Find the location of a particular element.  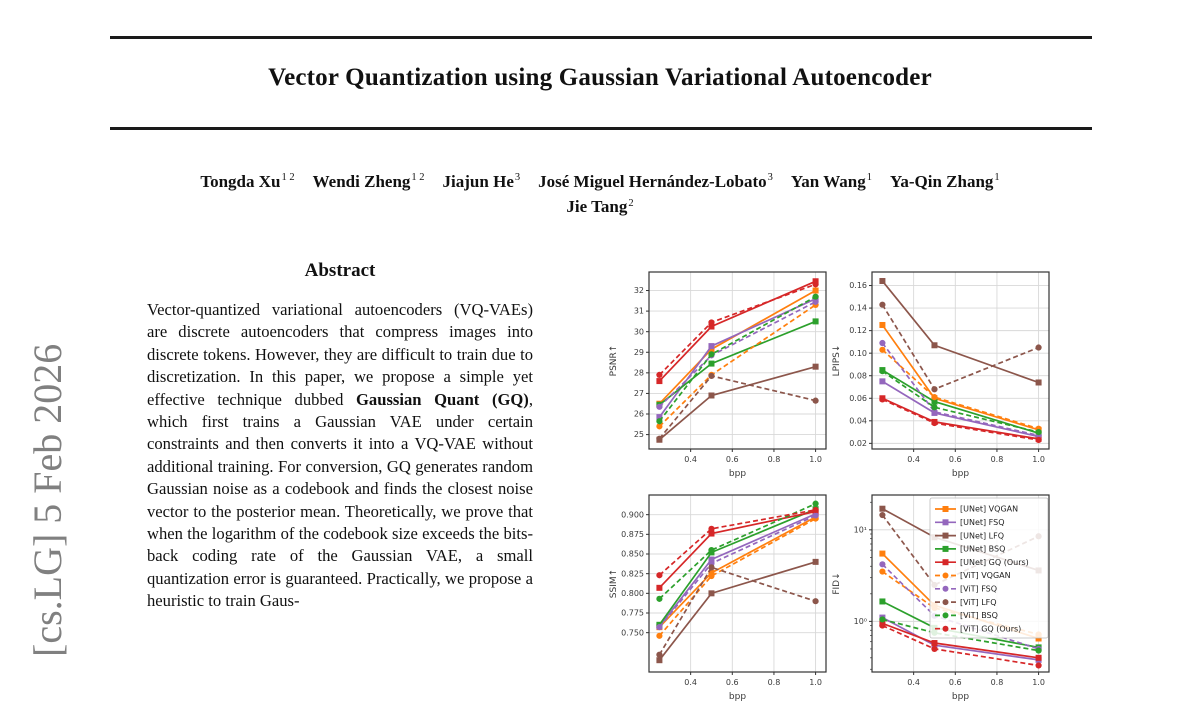

psnr-chart: 0.4 0.6 0.8 1.0 25 26 27 28 29 30 31 32 PSNR↑ bpp is located at coordinates (718, 375).